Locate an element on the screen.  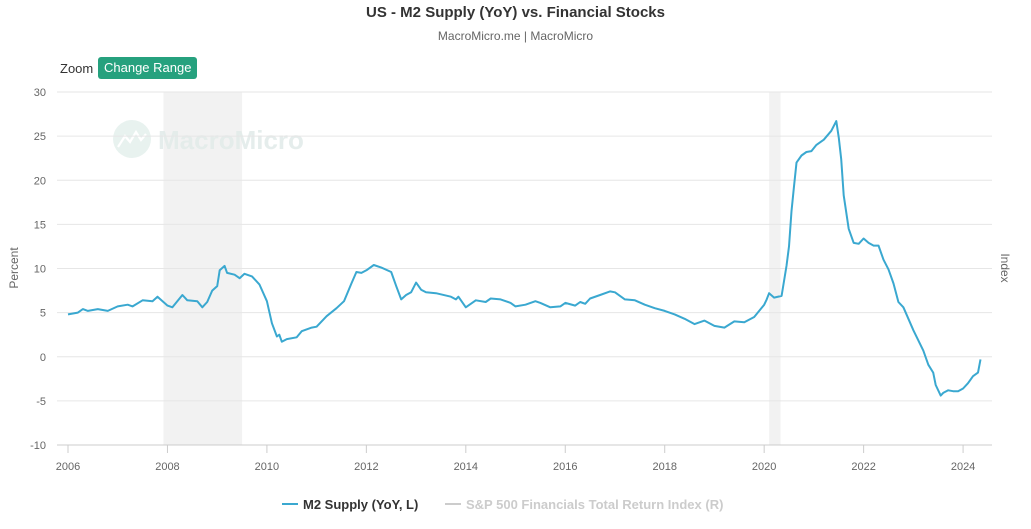
legend-item-m2: M2 Supply (YoY, L) is located at coordinates (350, 504).